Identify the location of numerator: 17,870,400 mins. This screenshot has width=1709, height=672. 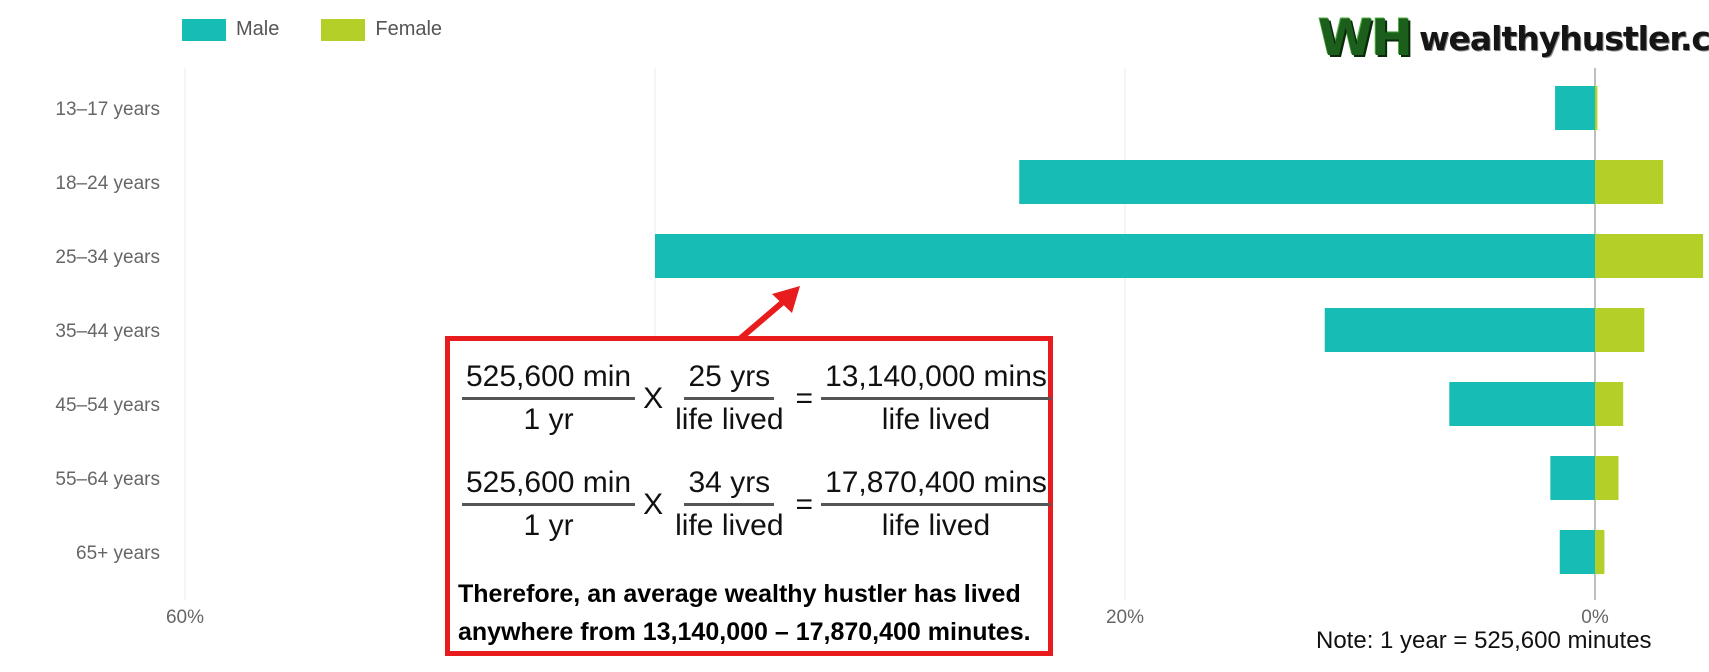
(936, 484).